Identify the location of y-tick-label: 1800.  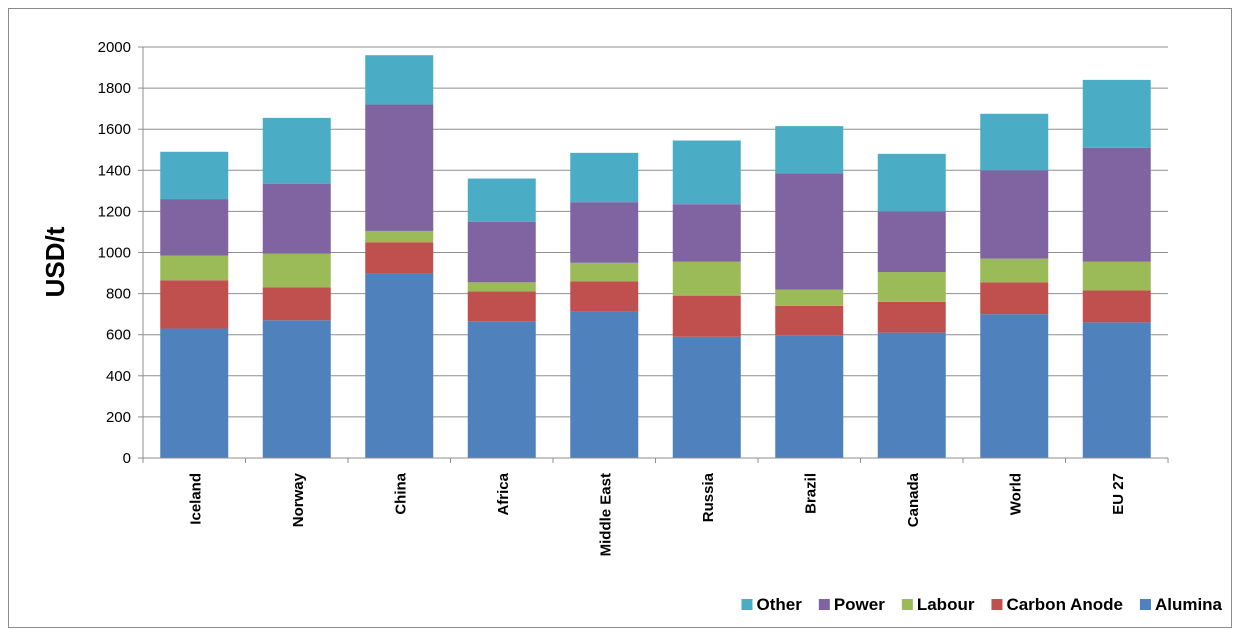
(114, 88).